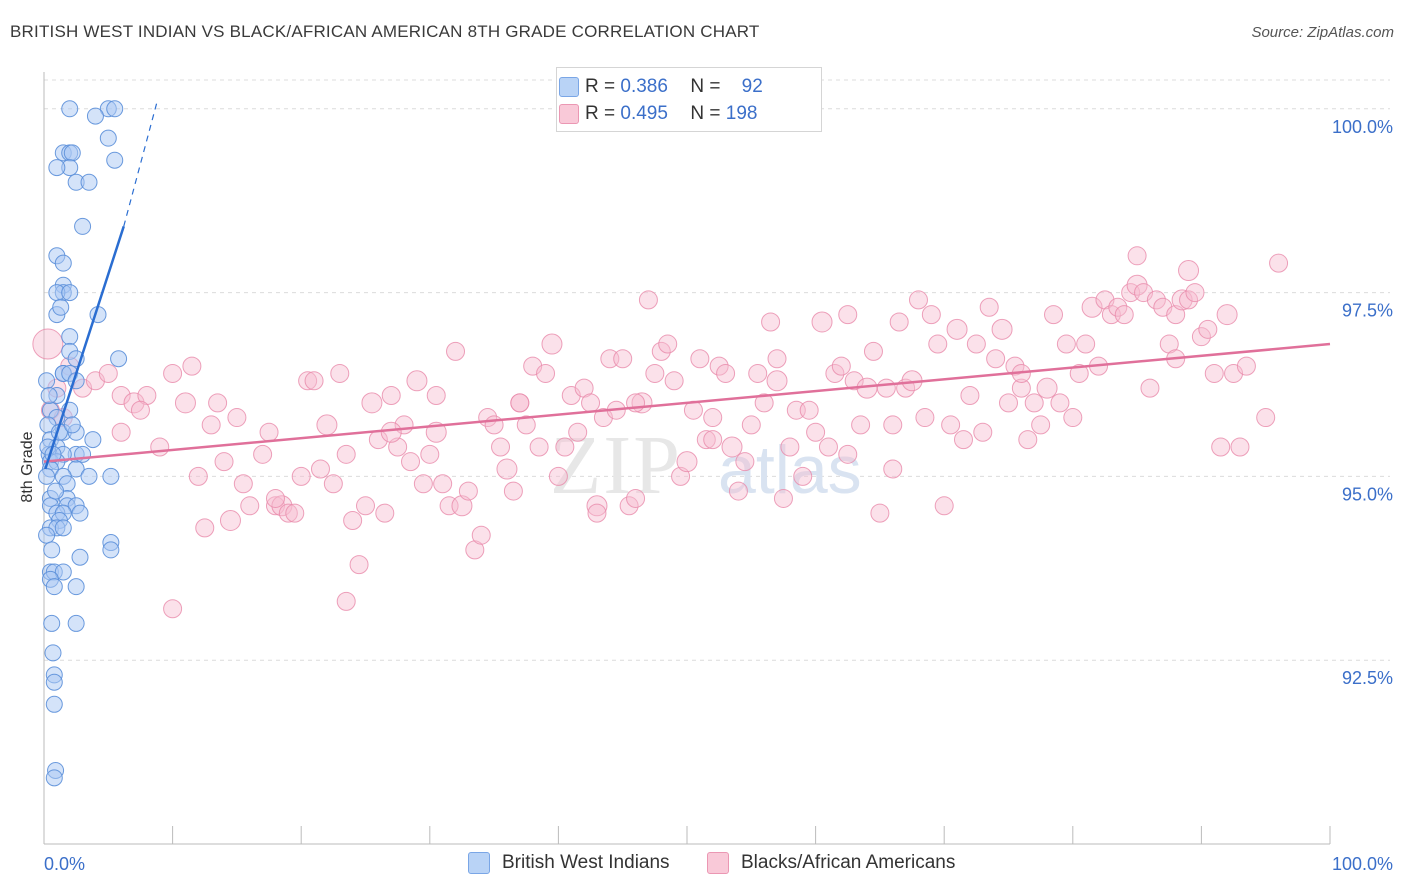 This screenshot has width=1406, height=892. I want to click on bottom-legend-swatch-pink, so click(718, 863).